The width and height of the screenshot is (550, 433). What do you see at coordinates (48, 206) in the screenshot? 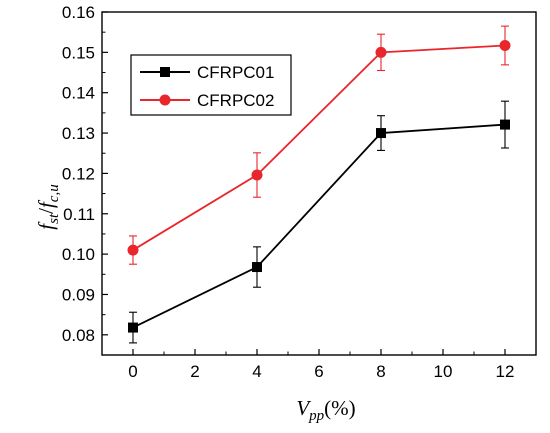
I see `y-axis-title: fst/fc,u` at bounding box center [48, 206].